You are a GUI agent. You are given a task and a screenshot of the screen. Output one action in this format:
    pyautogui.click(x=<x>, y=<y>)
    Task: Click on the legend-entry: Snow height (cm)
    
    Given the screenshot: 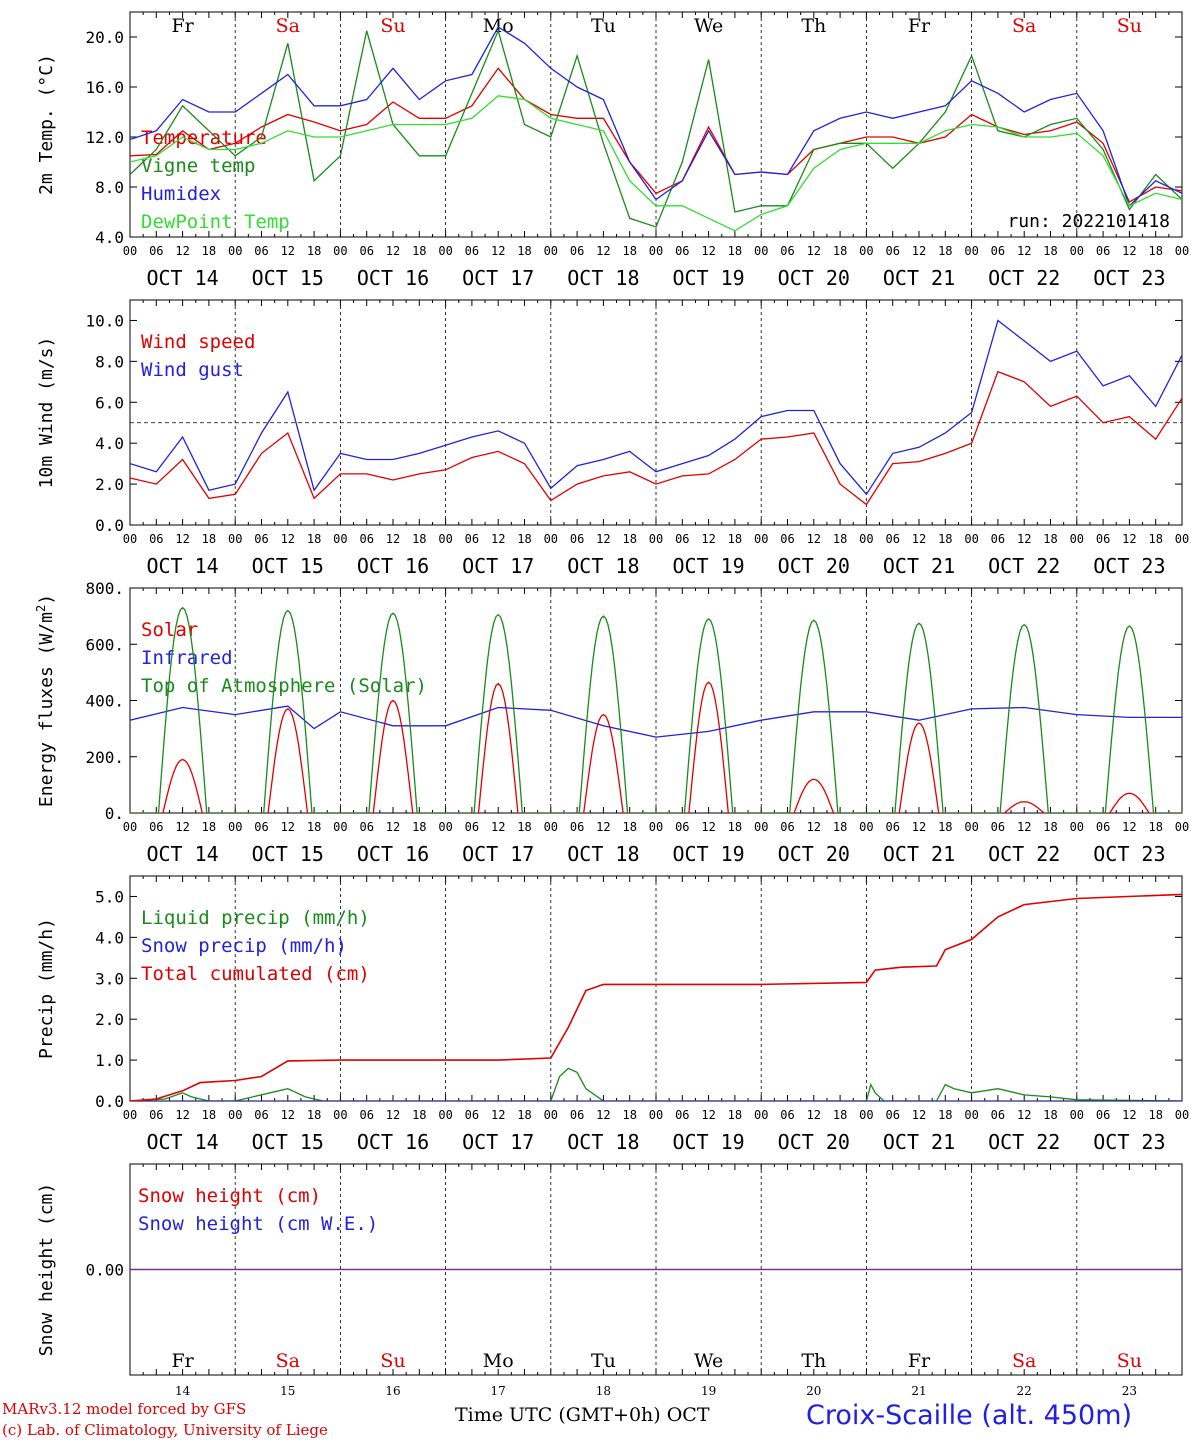 What is the action you would take?
    pyautogui.click(x=229, y=1196)
    